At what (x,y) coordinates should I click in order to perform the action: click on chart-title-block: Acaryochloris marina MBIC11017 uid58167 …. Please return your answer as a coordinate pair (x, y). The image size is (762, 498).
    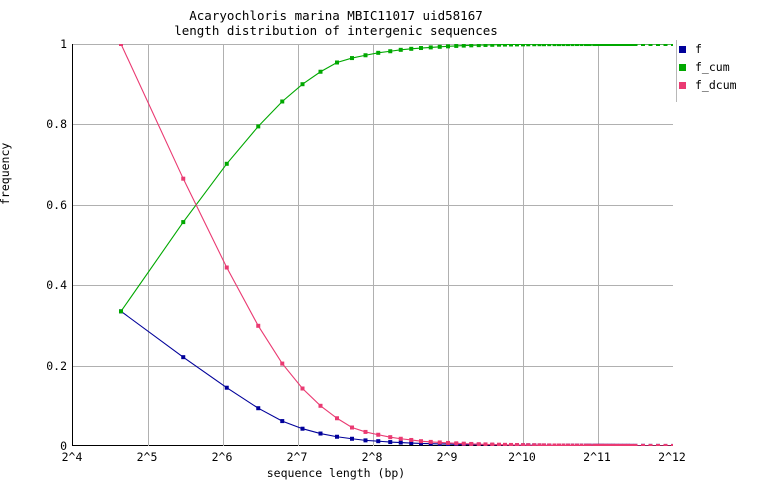
    Looking at the image, I should click on (336, 23).